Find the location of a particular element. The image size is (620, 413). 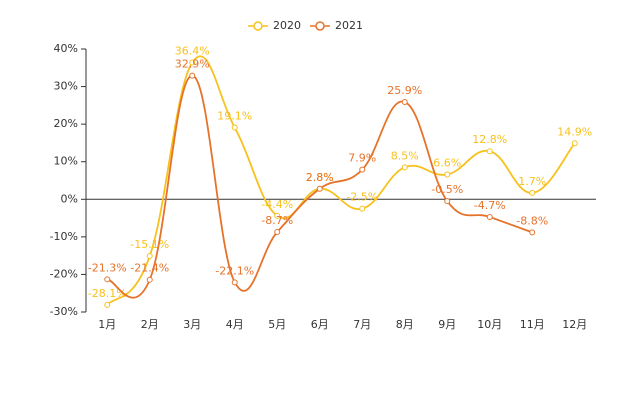

y-tick-label: -20% is located at coordinates (64, 273).